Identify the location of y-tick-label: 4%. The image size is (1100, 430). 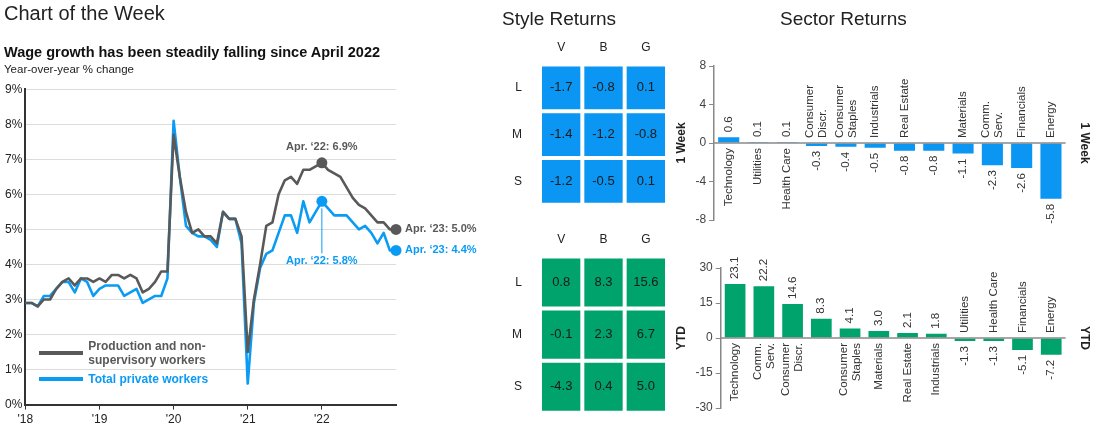
(14, 263).